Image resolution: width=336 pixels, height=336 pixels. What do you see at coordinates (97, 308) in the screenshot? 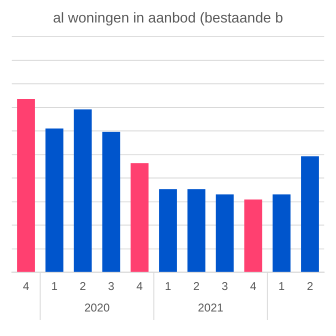
I see `text: 2020` at bounding box center [97, 308].